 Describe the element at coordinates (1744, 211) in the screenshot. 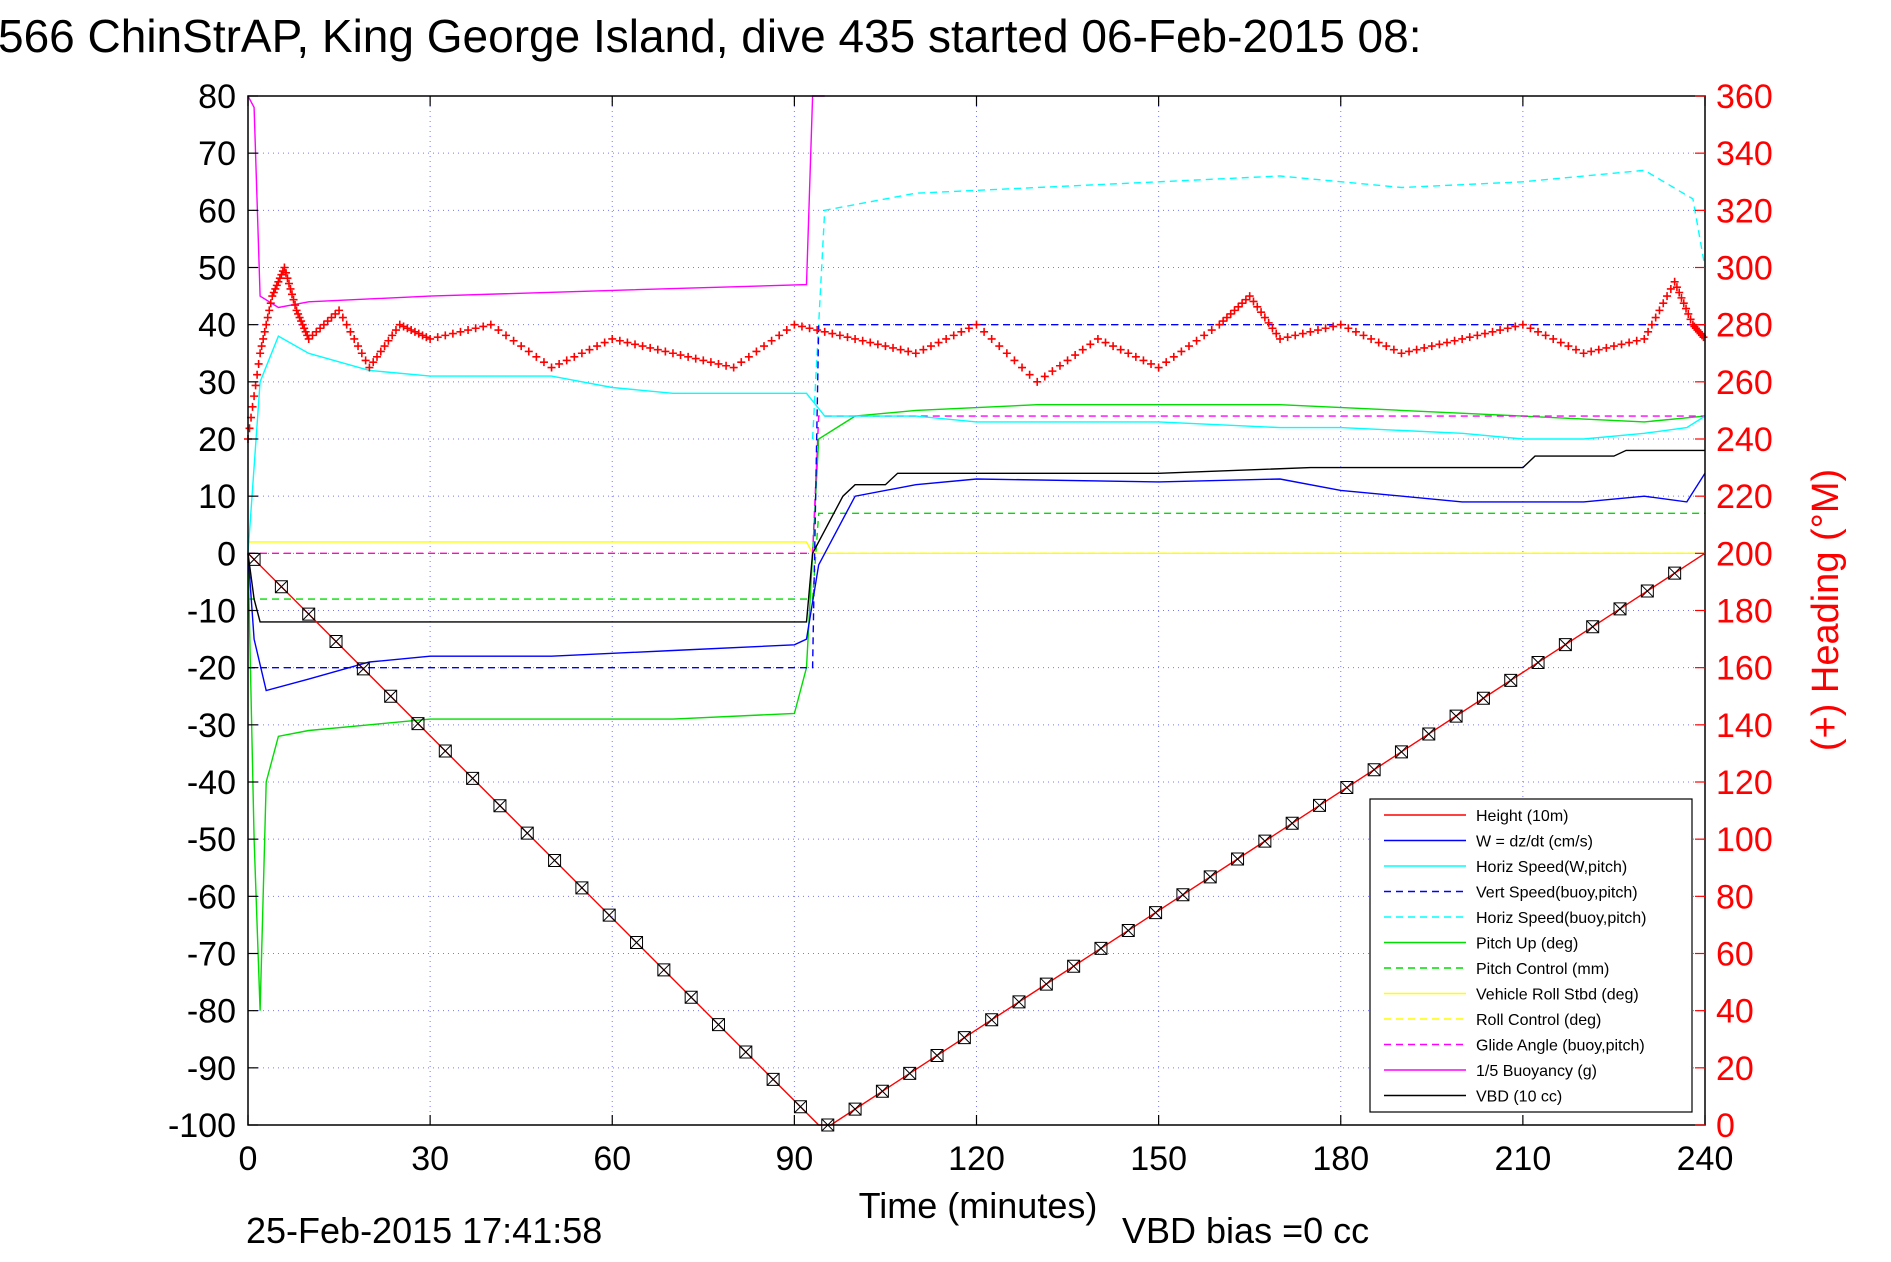

I see `y-right-tick-label-2: 320` at that location.